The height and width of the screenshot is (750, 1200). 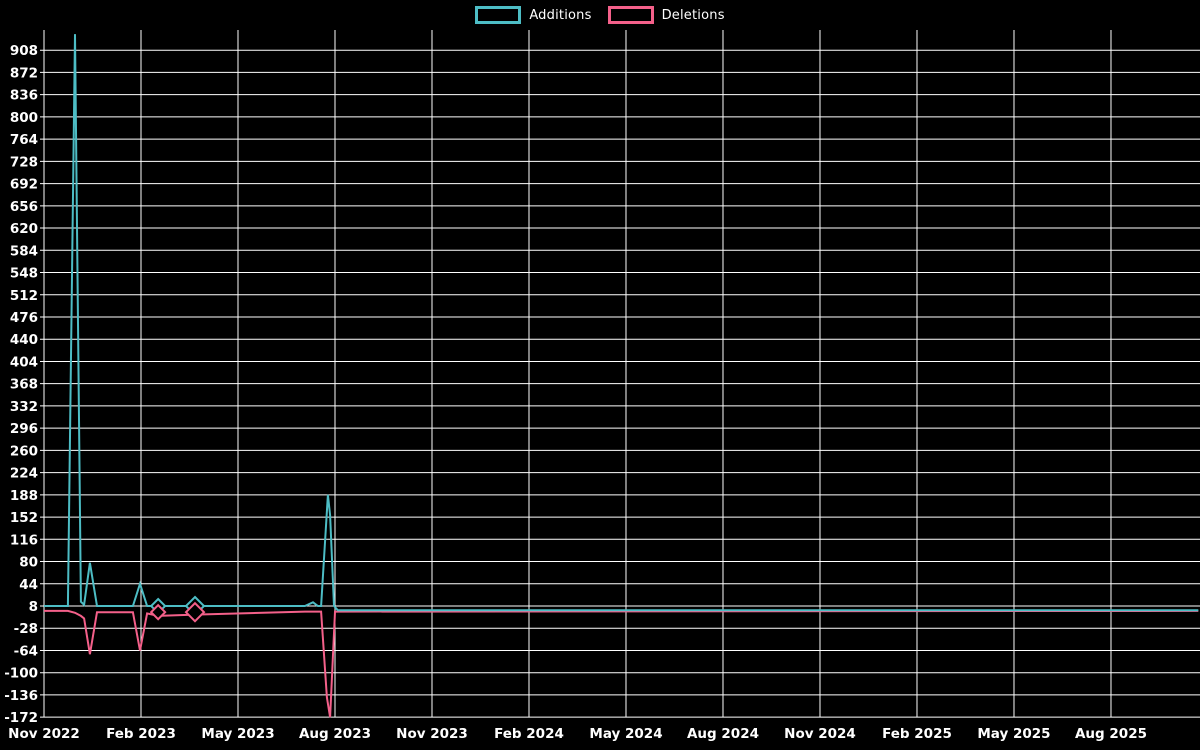 I want to click on y-tick-label: 512, so click(x=24, y=296).